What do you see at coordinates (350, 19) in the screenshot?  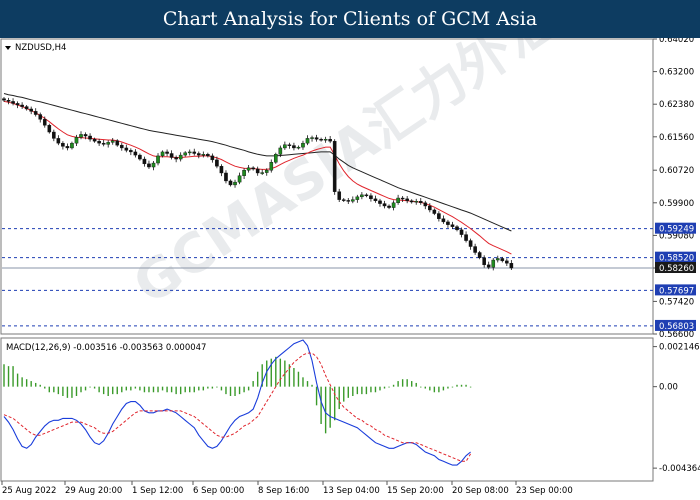 I see `title-bar: Chart Analysis for Clients of GCM Asia` at bounding box center [350, 19].